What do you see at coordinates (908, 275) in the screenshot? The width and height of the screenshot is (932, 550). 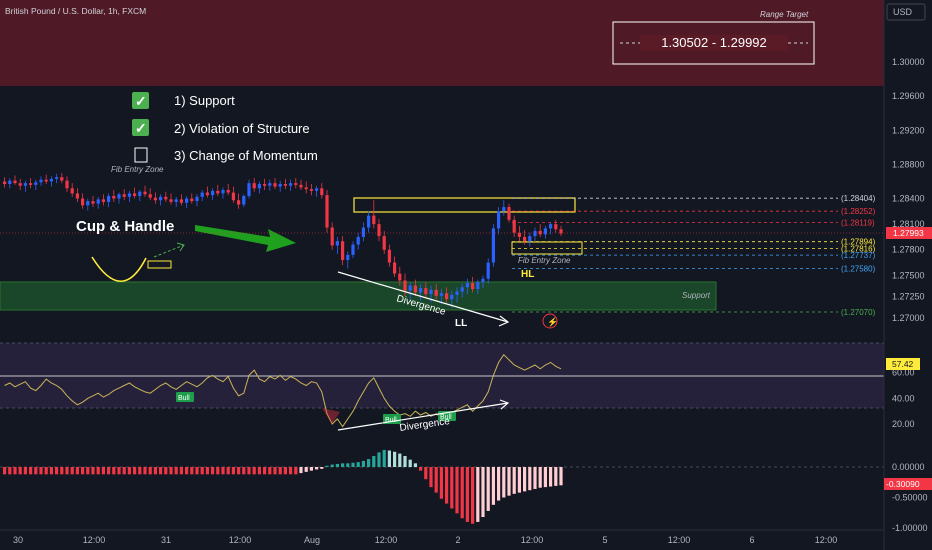 I see `price-tick-label: 1.27500` at bounding box center [908, 275].